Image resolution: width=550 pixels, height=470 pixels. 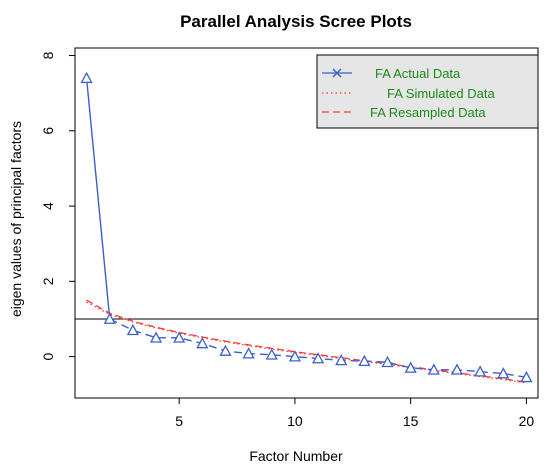 I want to click on y-tick-label: 4, so click(x=48, y=206).